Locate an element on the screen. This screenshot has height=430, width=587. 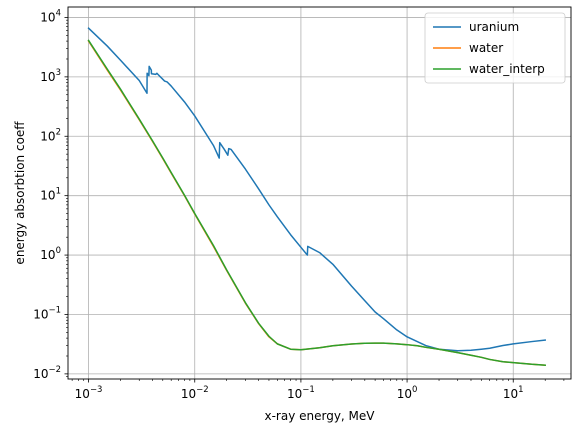
y-tick-label: 10⁻² is located at coordinates (47, 373).